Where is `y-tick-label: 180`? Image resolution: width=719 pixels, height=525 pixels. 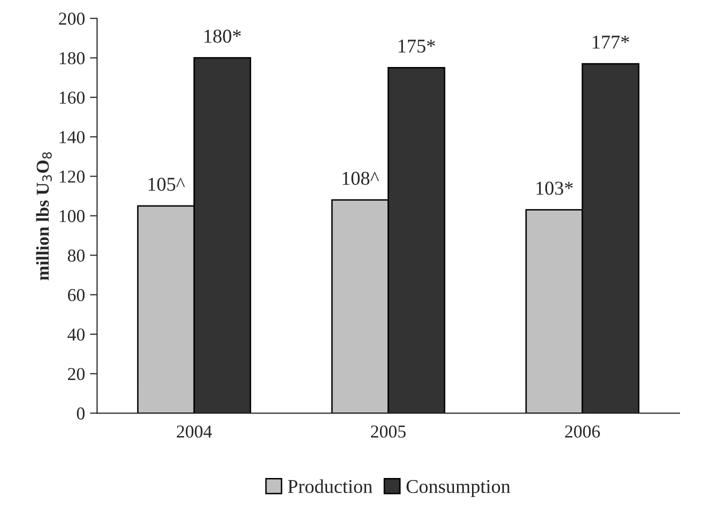 y-tick-label: 180 is located at coordinates (72, 58).